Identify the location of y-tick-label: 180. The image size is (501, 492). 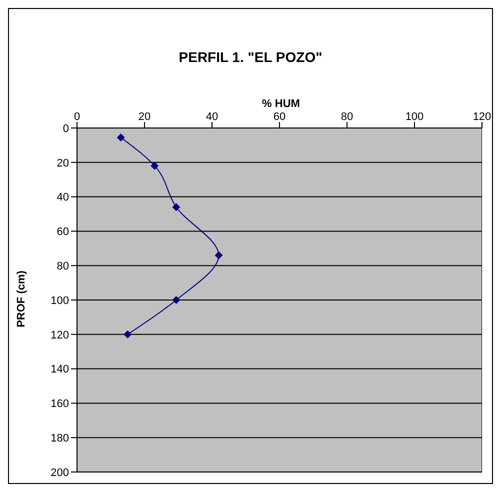
(59, 438).